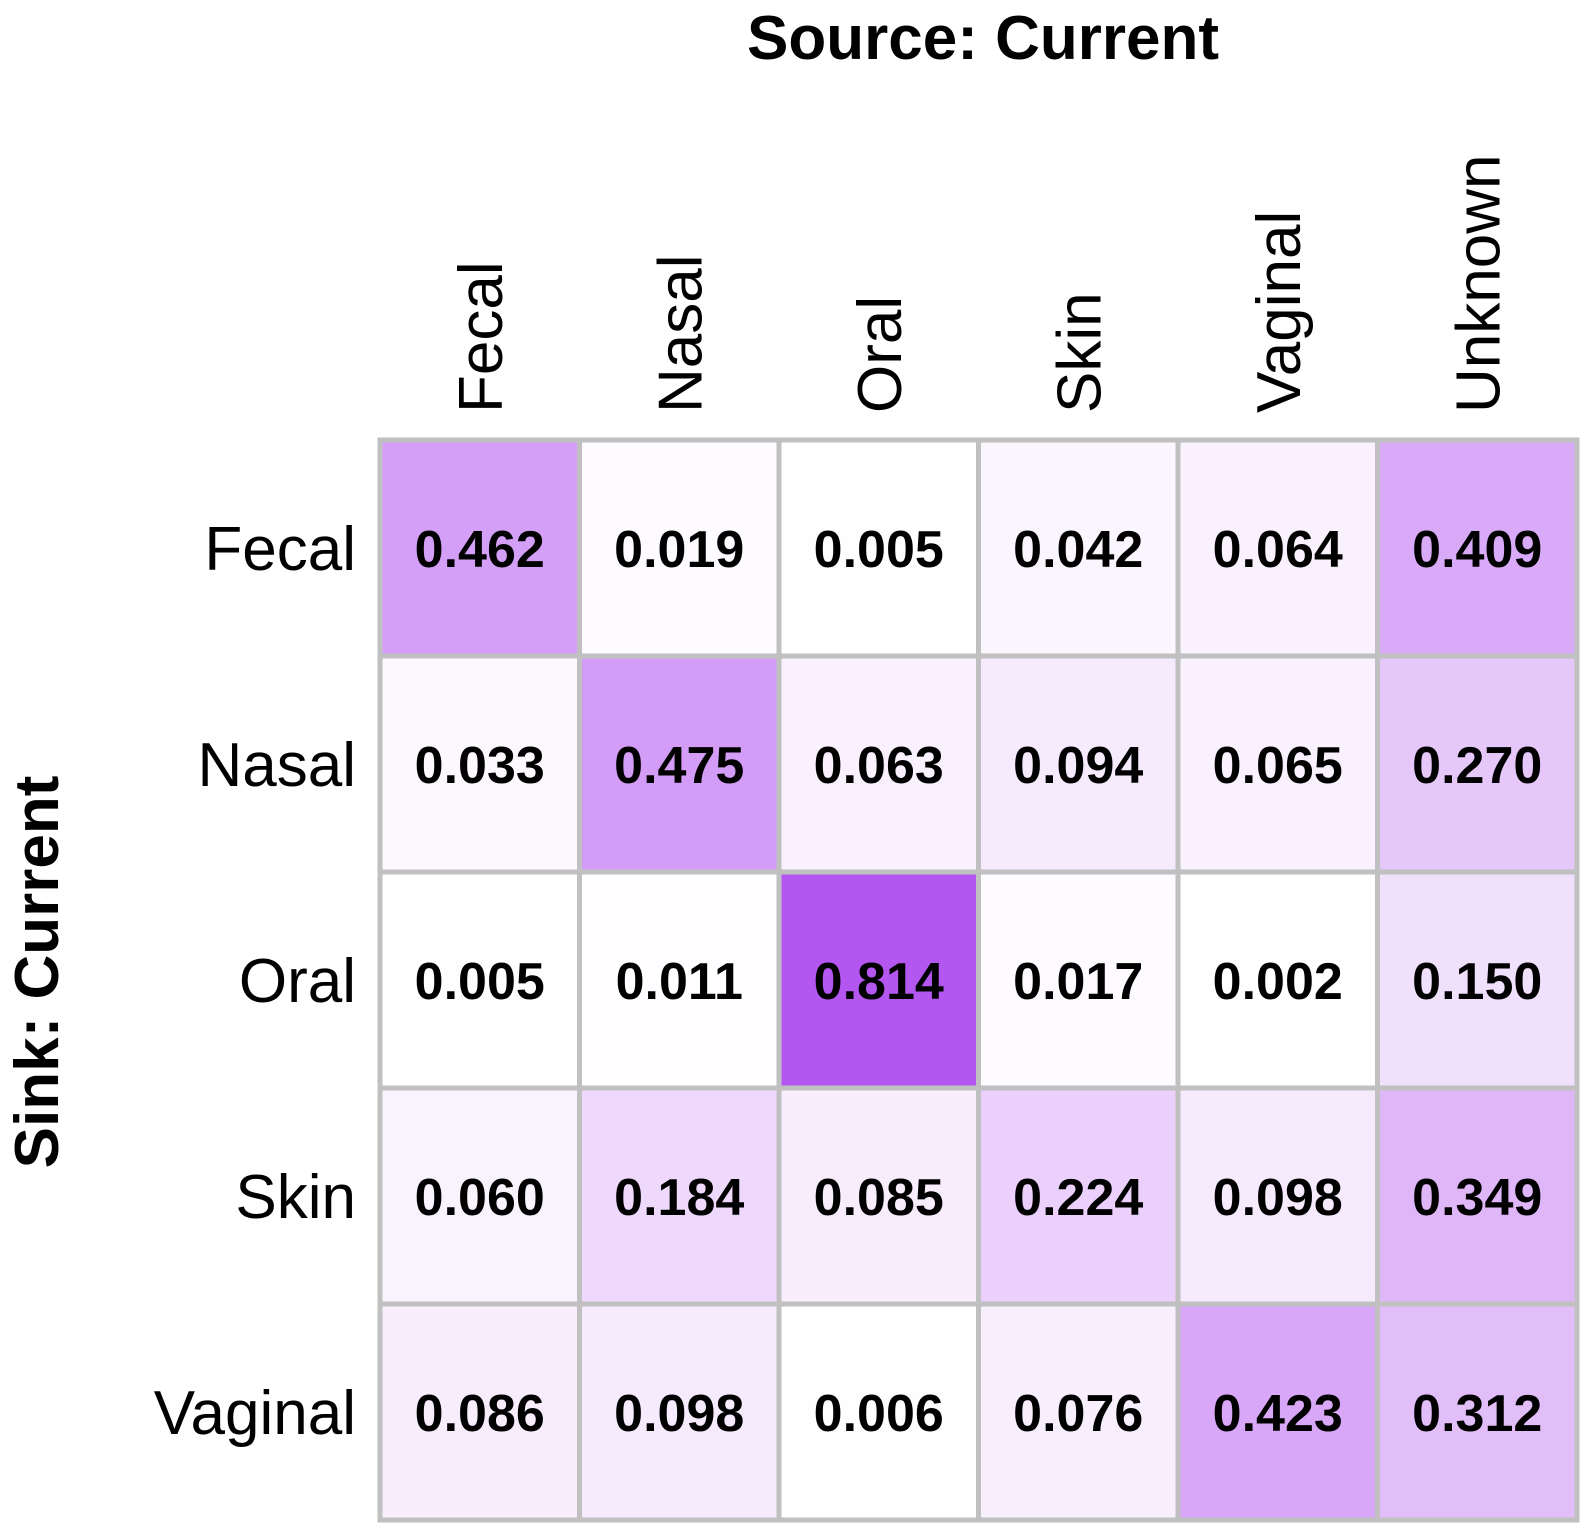 Image resolution: width=1585 pixels, height=1525 pixels. Describe the element at coordinates (297, 981) in the screenshot. I see `row-label-oral: Oral` at that location.